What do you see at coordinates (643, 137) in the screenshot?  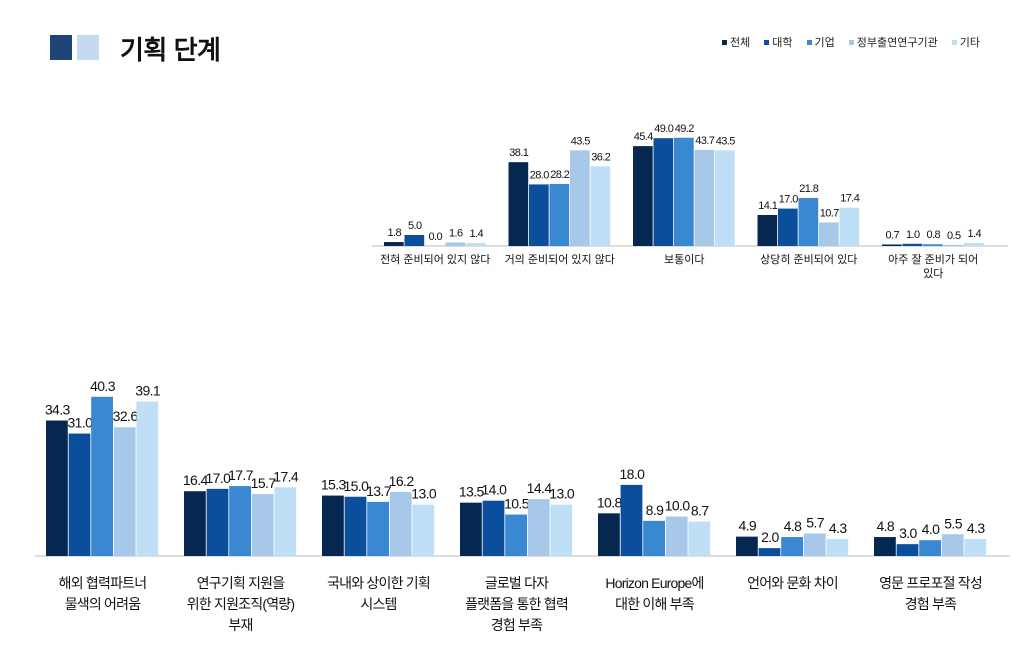 I see `data-label: 45.4` at bounding box center [643, 137].